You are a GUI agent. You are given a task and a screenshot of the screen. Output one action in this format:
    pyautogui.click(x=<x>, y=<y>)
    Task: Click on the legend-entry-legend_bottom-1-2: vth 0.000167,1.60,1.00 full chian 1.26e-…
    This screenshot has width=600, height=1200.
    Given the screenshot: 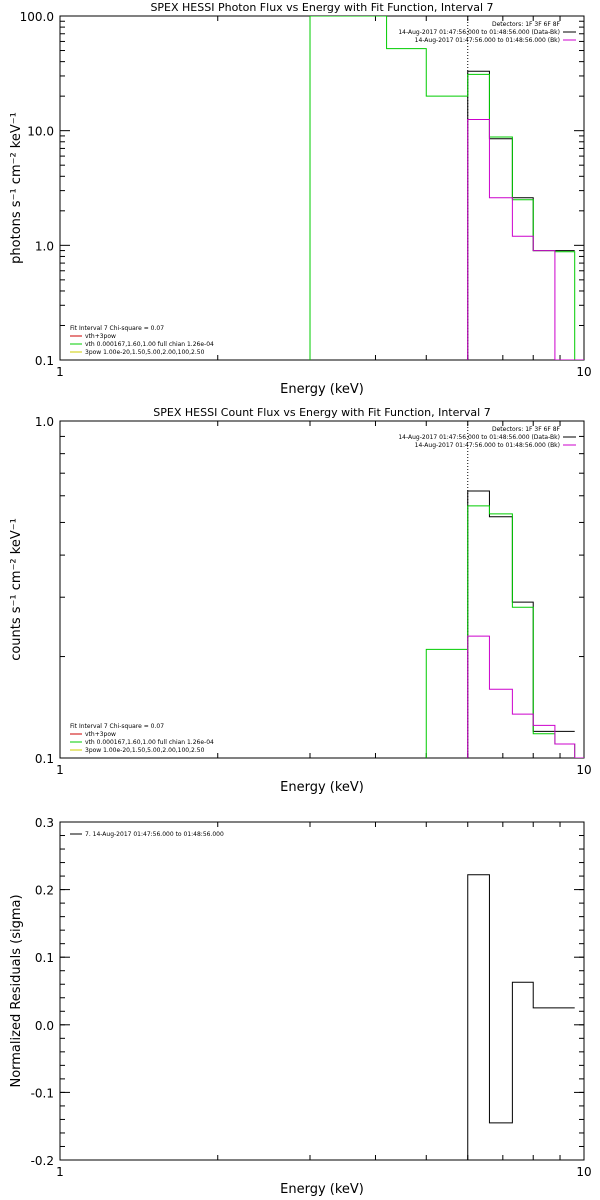 What is the action you would take?
    pyautogui.click(x=149, y=742)
    